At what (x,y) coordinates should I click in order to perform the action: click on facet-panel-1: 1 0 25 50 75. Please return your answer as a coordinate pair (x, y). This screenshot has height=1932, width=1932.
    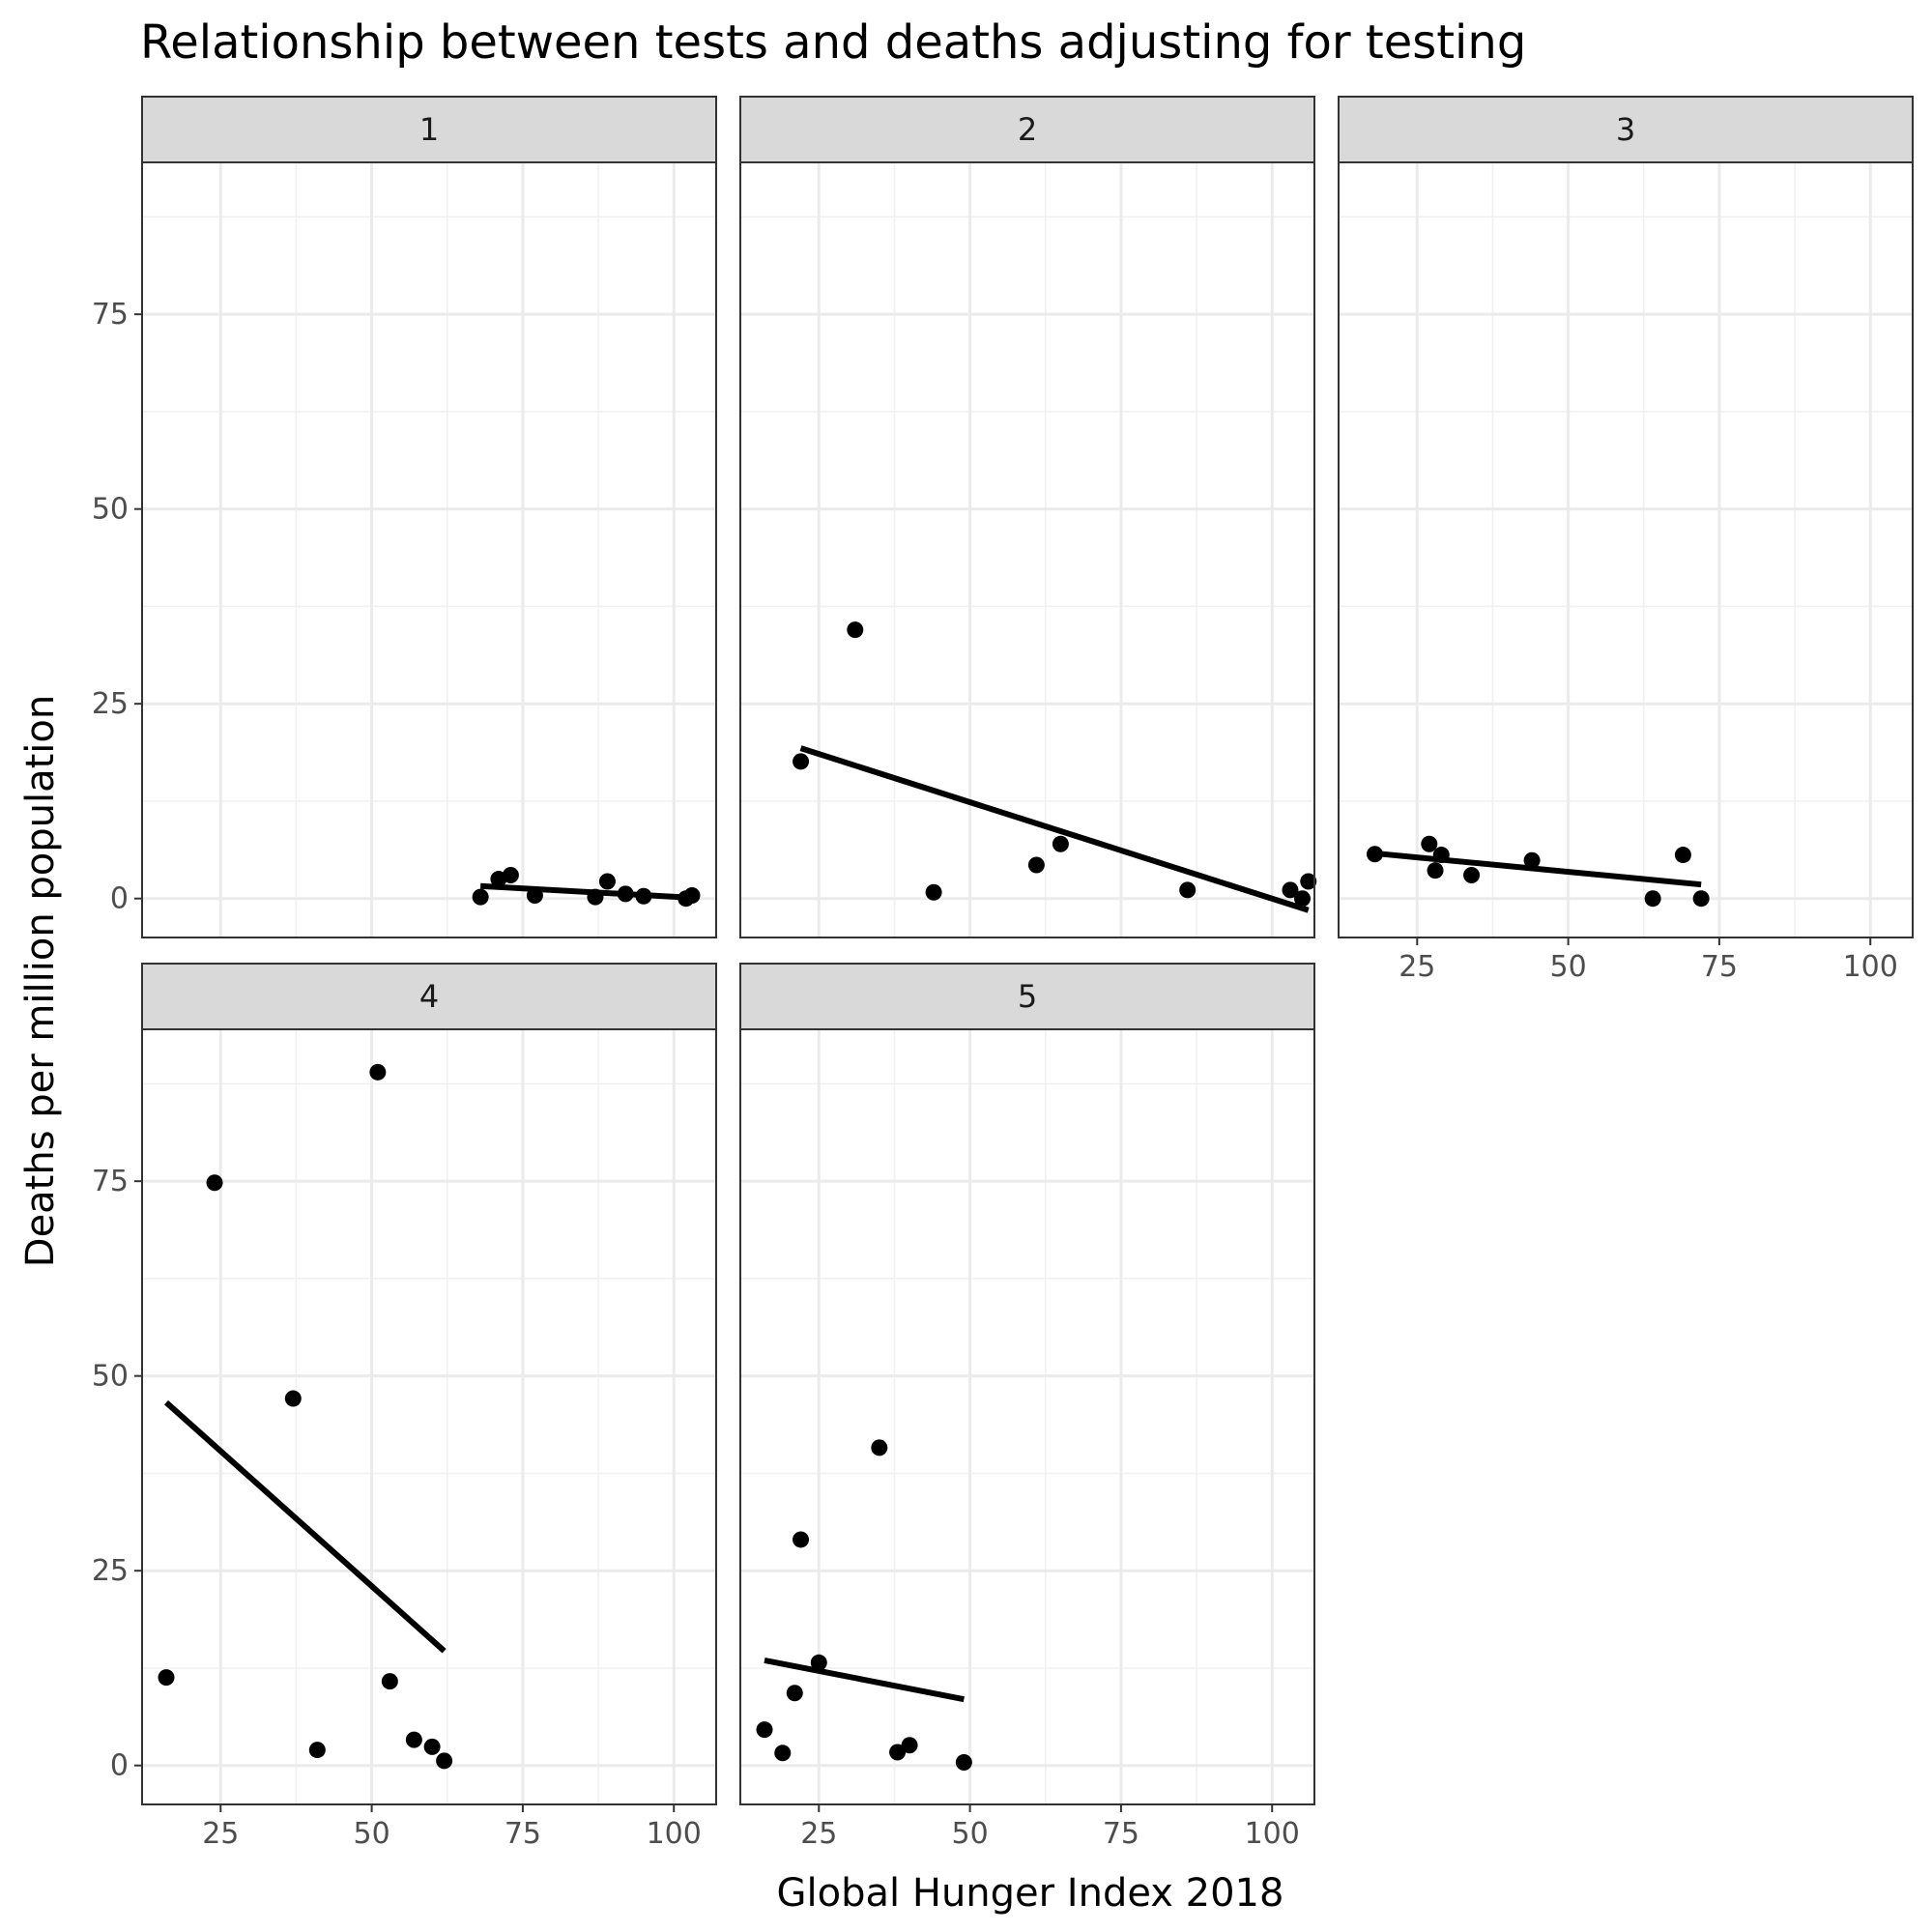
    Looking at the image, I should click on (404, 517).